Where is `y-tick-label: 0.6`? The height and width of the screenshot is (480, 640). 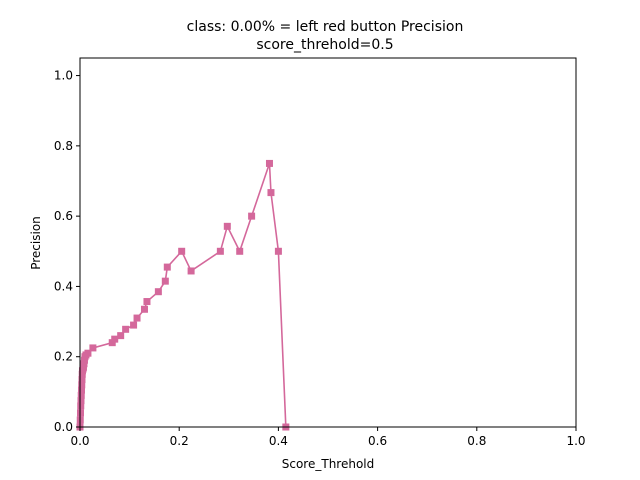 y-tick-label: 0.6 is located at coordinates (63, 216).